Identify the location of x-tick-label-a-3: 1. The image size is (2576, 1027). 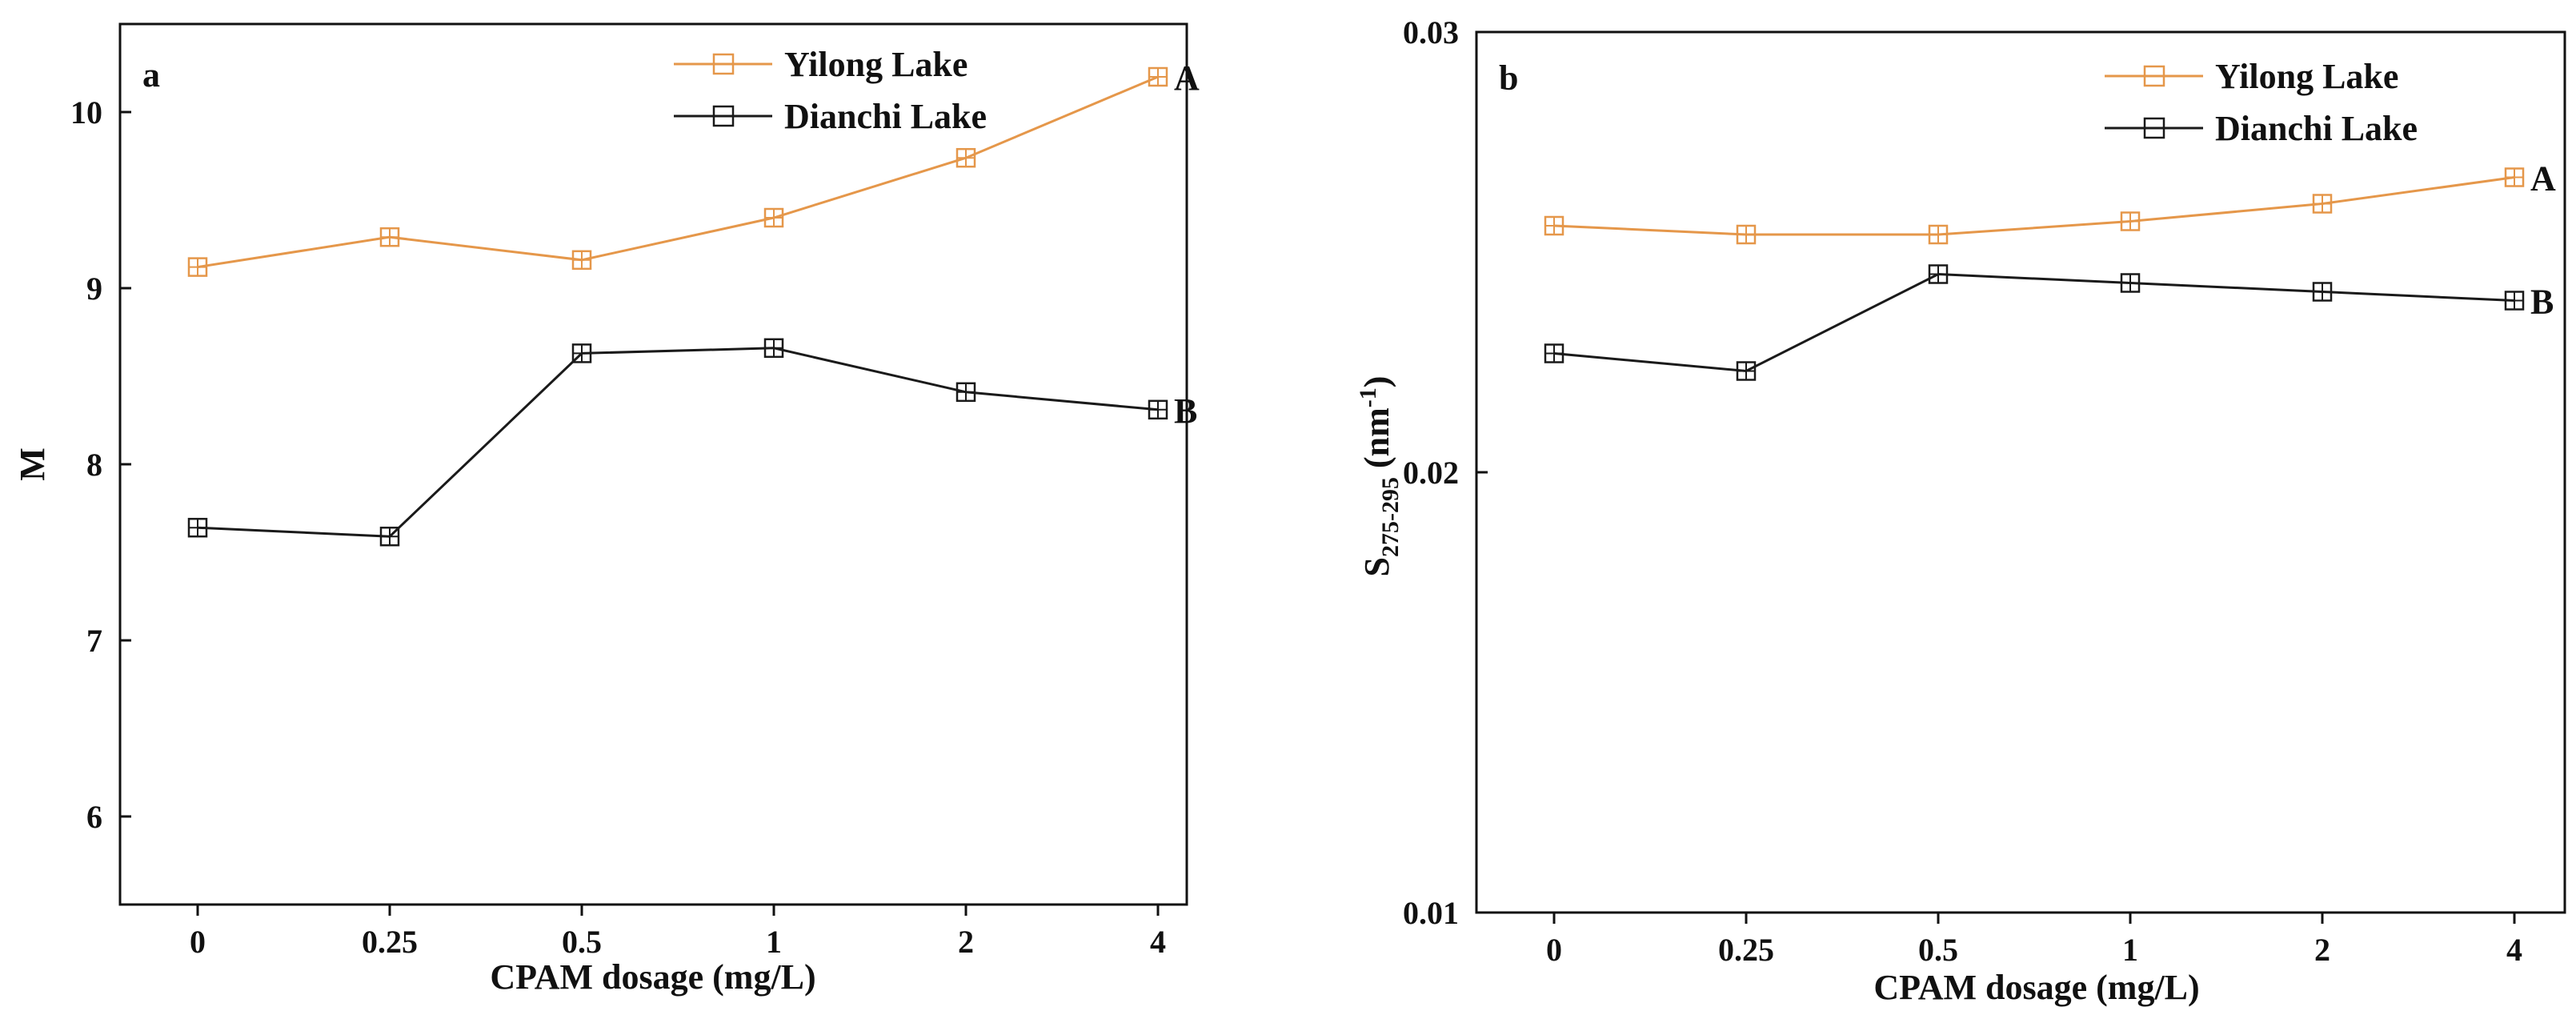
(774, 942).